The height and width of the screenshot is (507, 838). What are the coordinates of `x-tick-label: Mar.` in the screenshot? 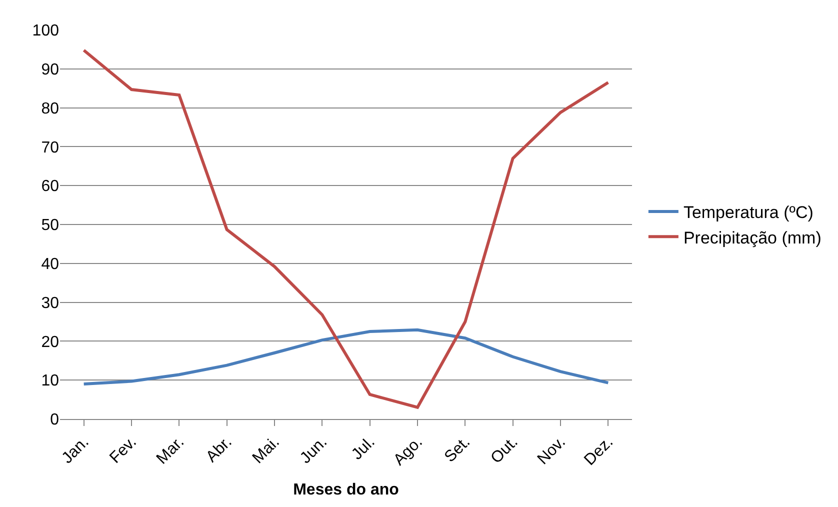 It's located at (171, 451).